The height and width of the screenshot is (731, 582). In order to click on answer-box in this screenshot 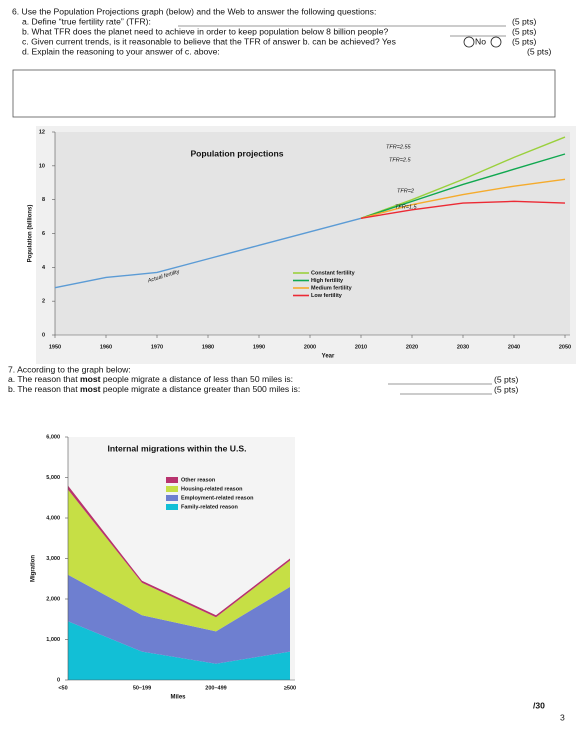, I will do `click(284, 93)`.